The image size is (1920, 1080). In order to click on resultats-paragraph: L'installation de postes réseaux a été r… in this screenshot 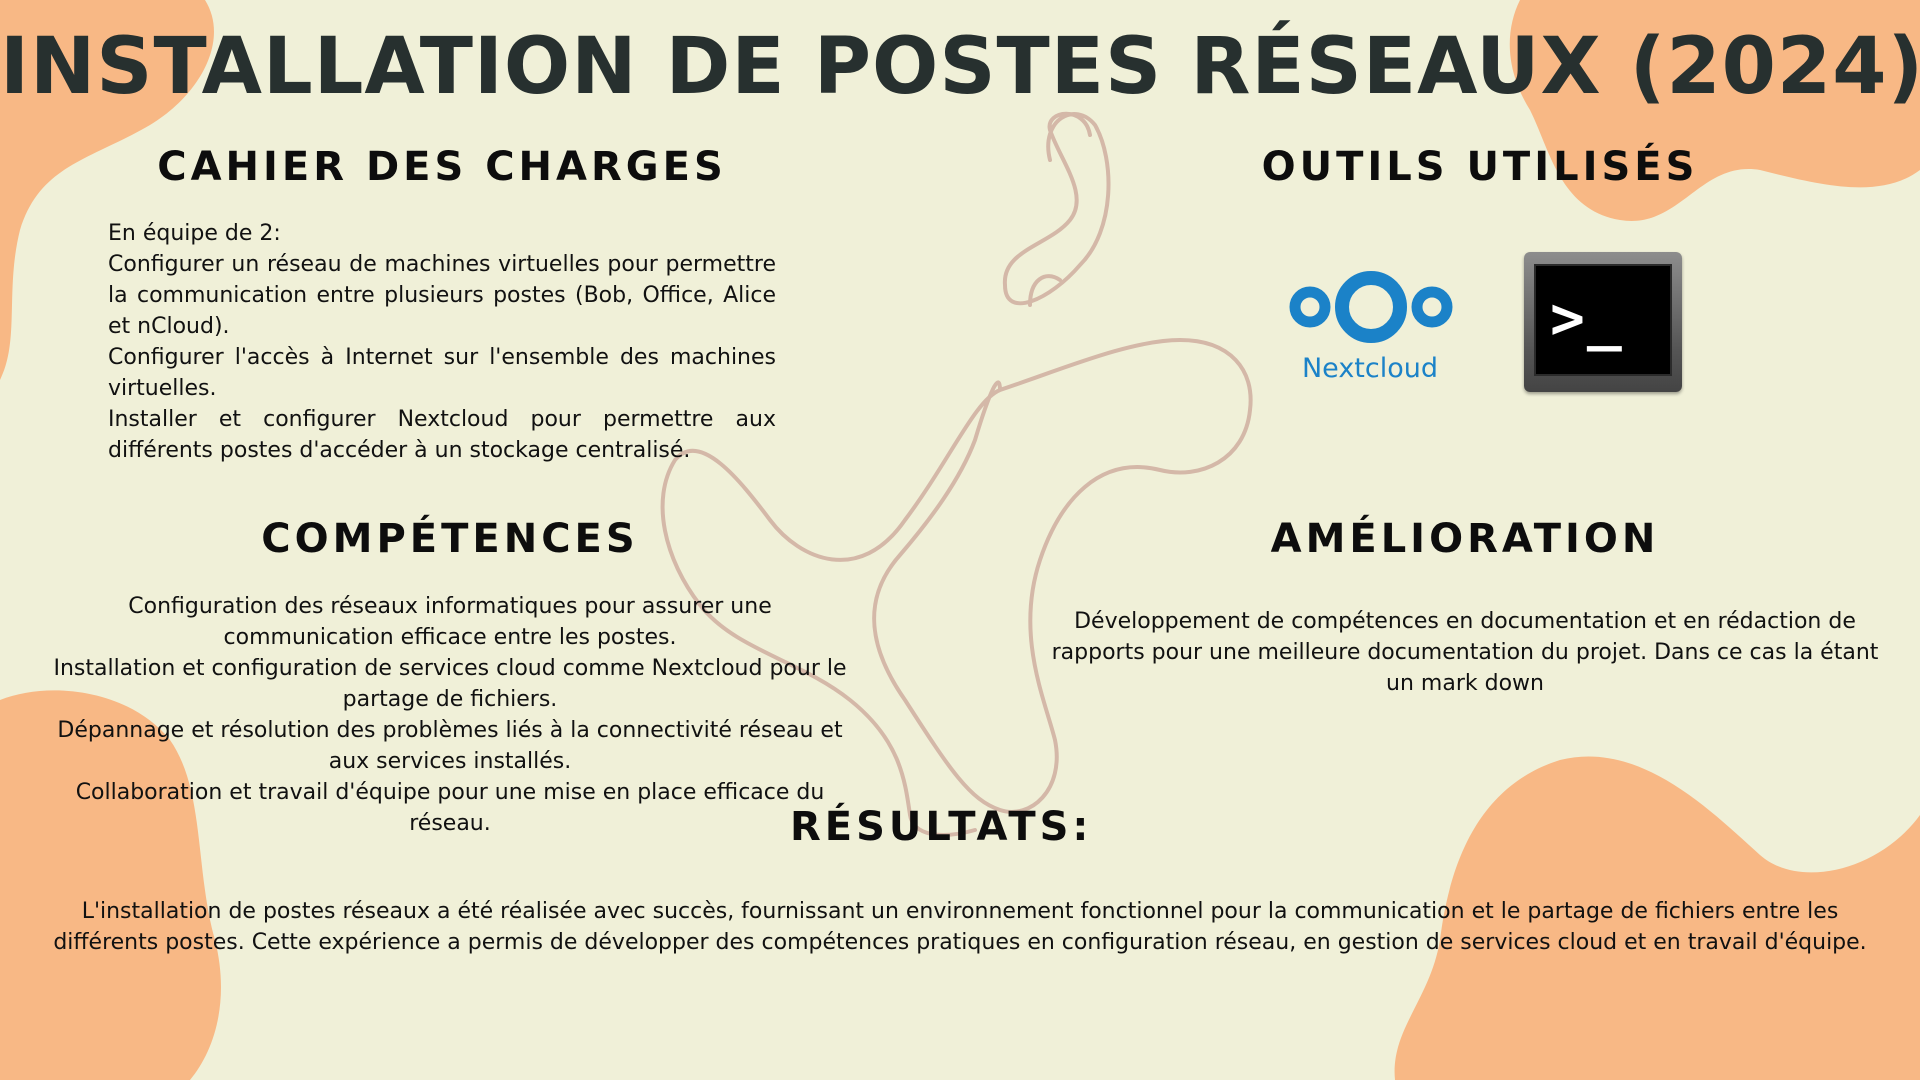, I will do `click(960, 927)`.